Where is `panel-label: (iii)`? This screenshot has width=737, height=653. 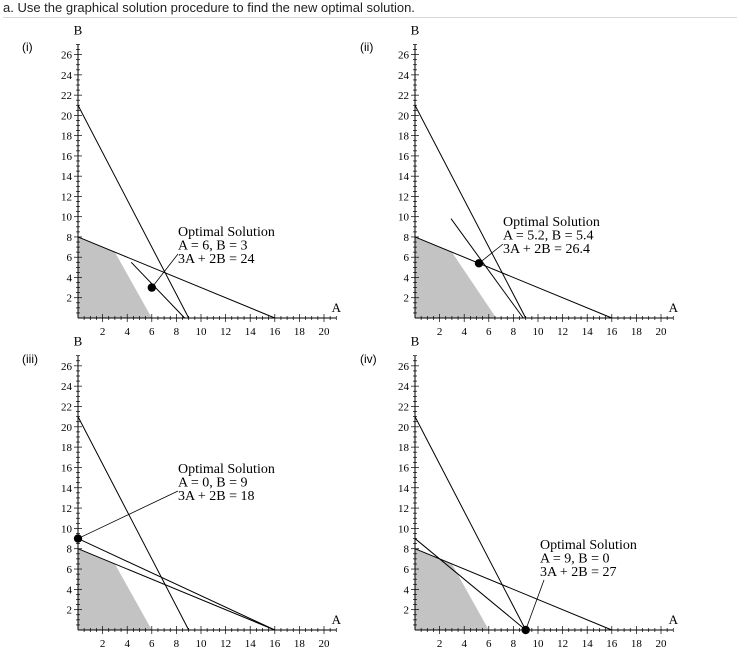 panel-label: (iii) is located at coordinates (30, 359).